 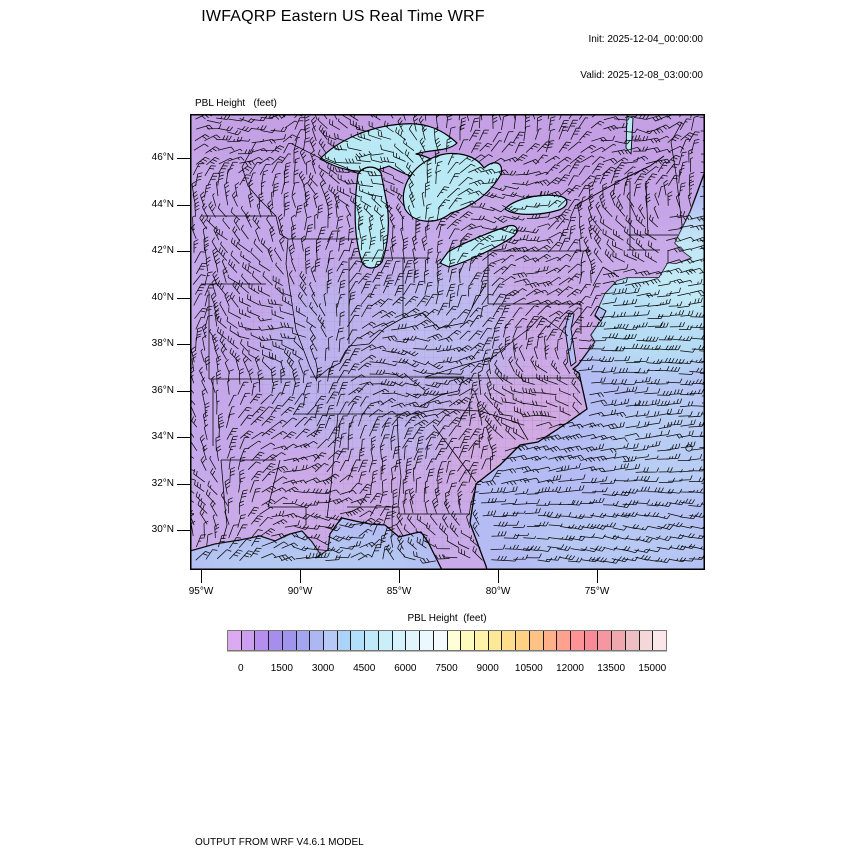 I want to click on lon-tick-mark, so click(x=597, y=576).